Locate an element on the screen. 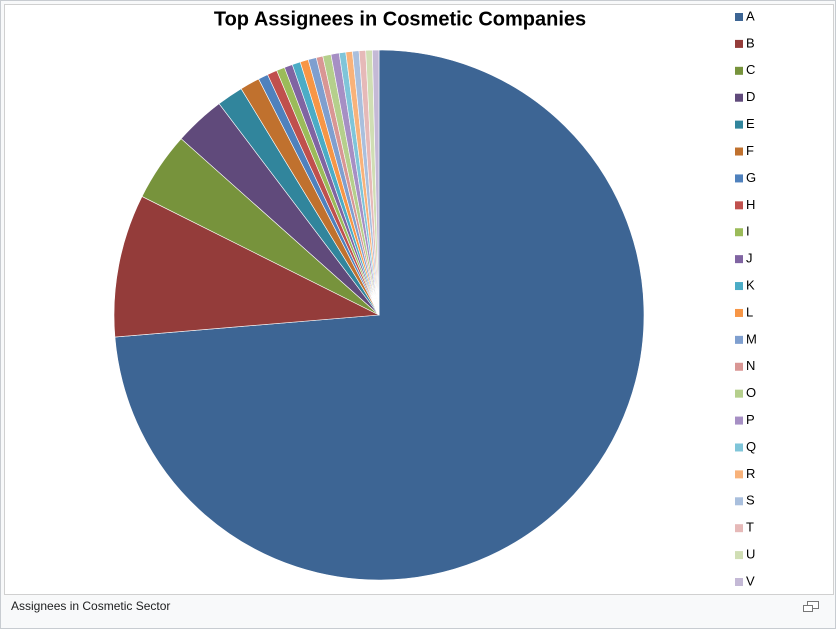 This screenshot has height=629, width=836. legend-label: I is located at coordinates (748, 231).